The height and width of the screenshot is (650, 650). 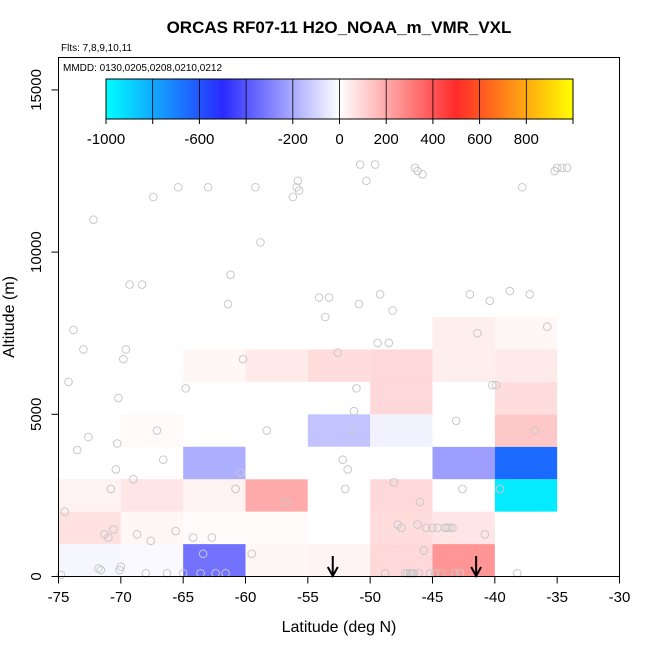 I want to click on x-tick-label: -40, so click(x=495, y=597).